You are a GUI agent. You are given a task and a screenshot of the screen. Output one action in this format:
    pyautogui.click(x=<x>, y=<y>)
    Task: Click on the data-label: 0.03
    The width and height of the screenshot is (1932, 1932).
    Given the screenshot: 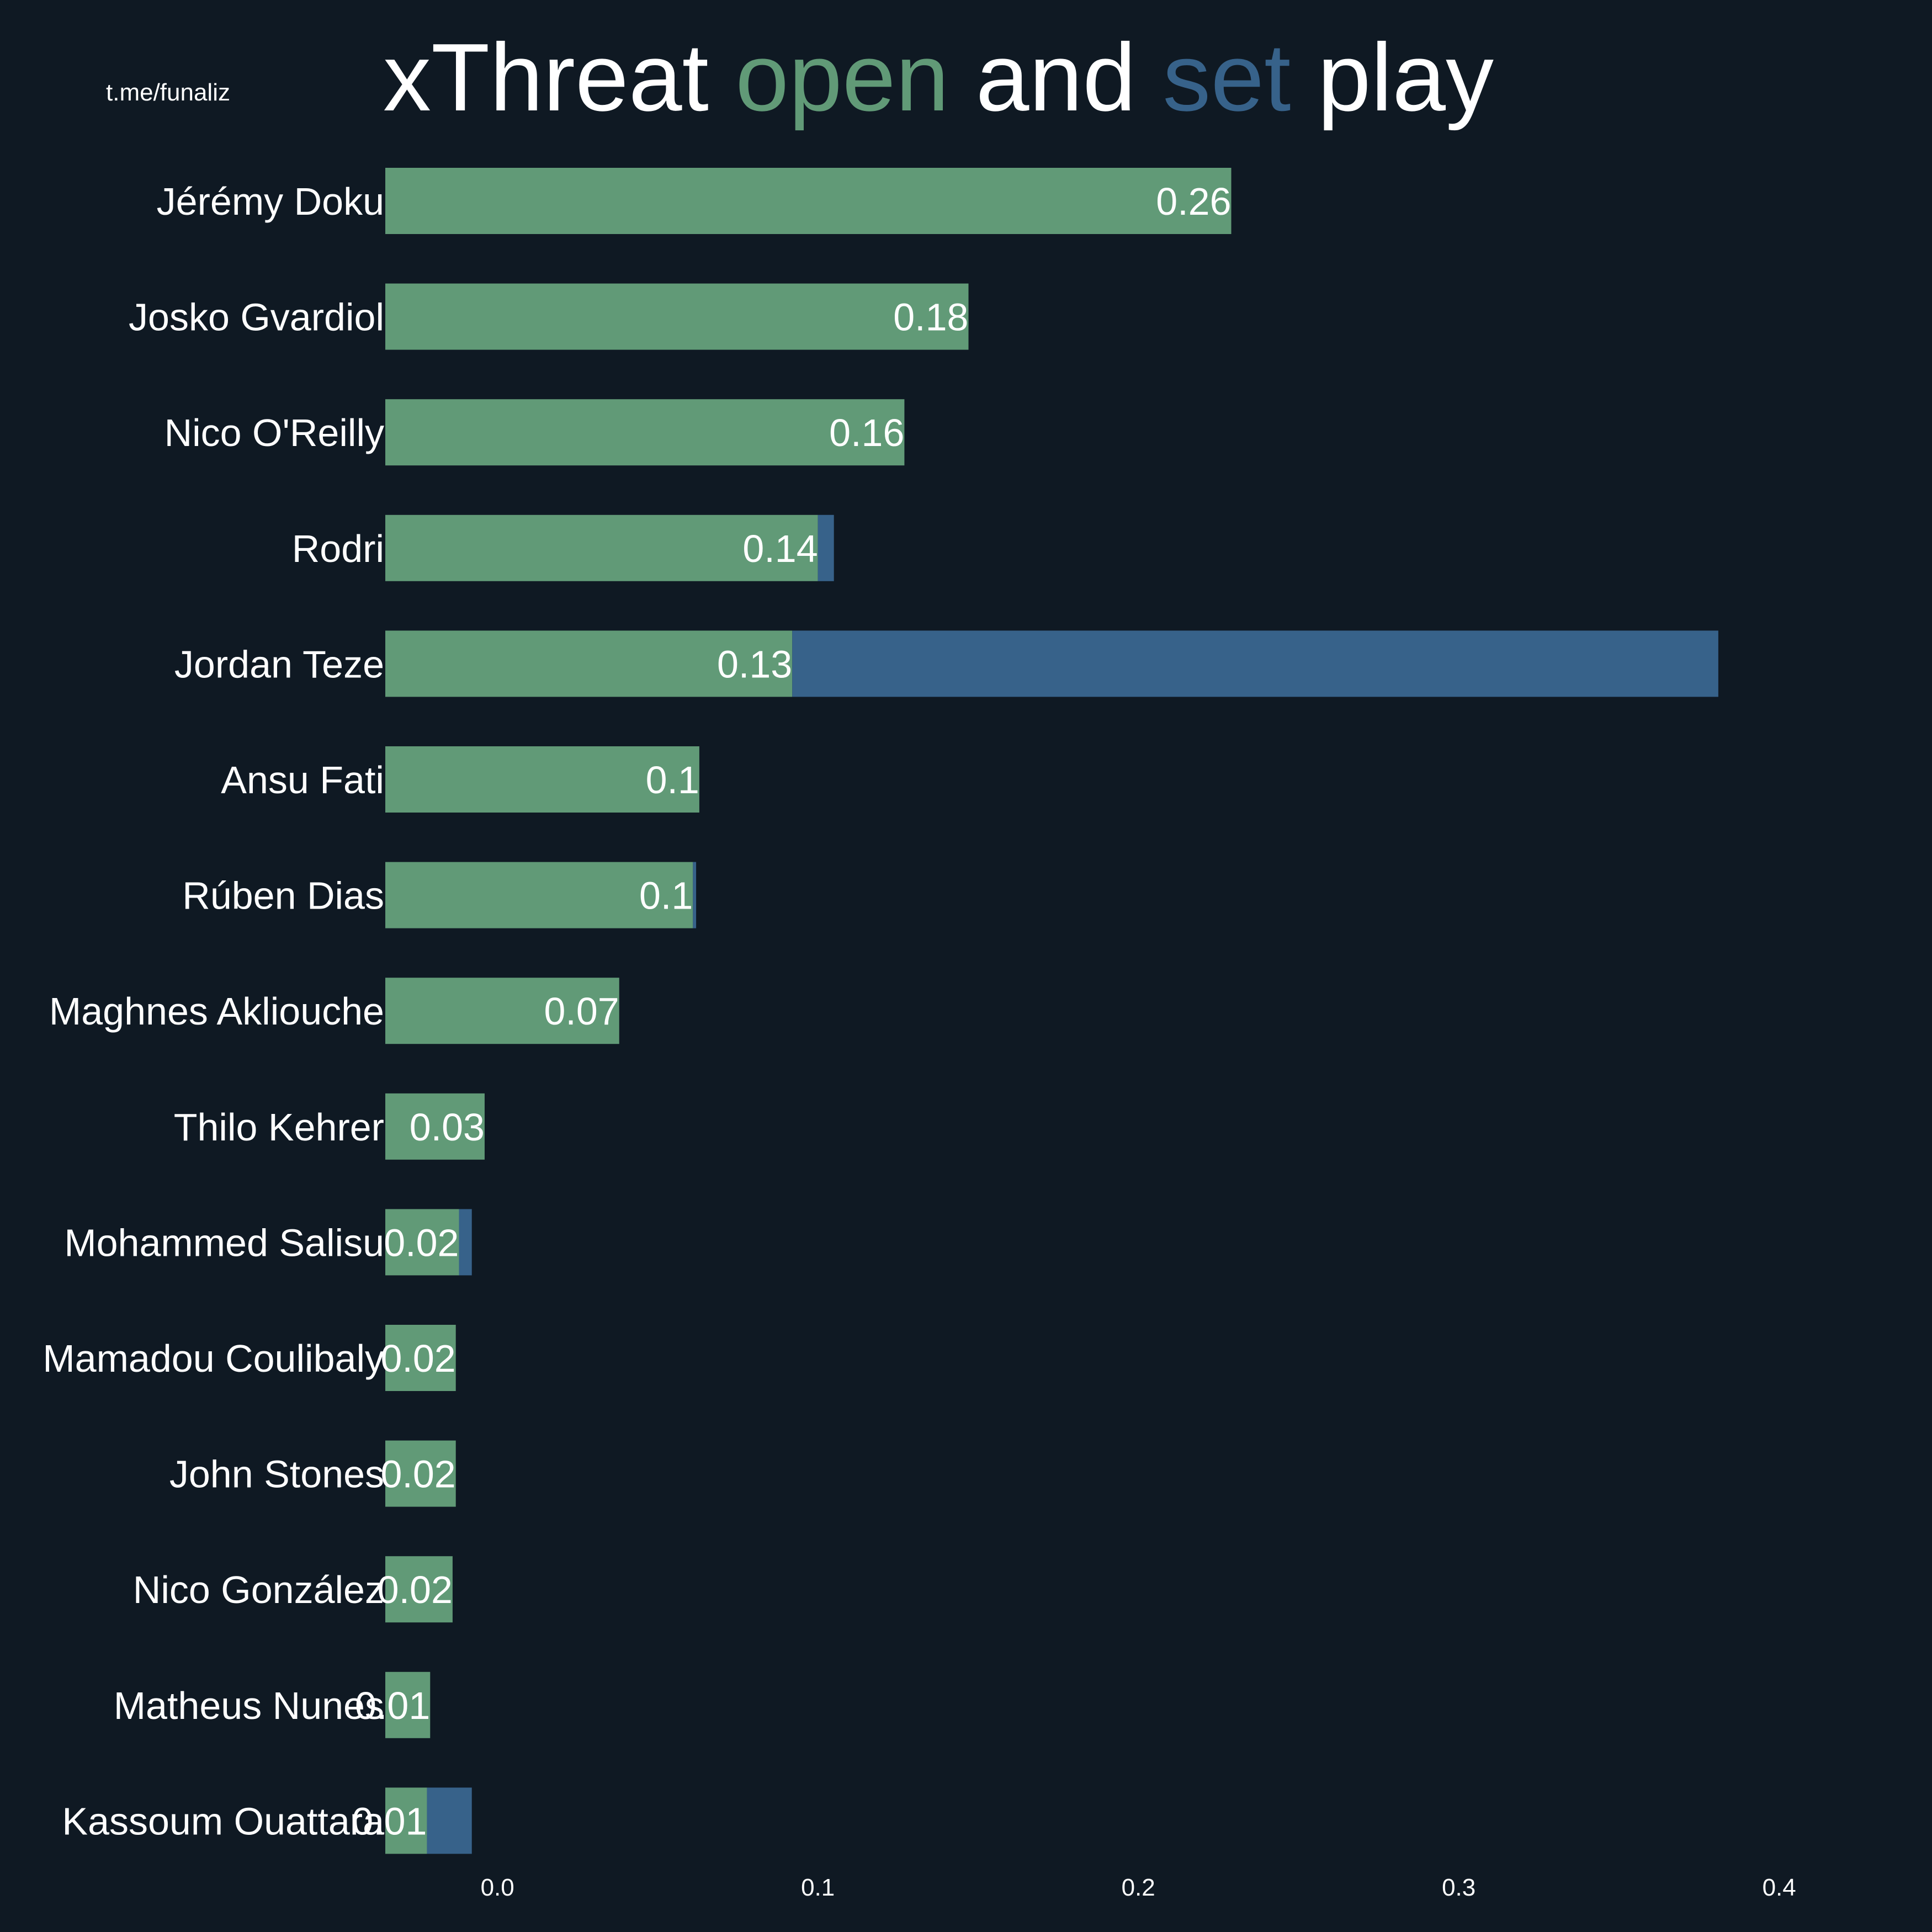 What is the action you would take?
    pyautogui.click(x=448, y=1128)
    